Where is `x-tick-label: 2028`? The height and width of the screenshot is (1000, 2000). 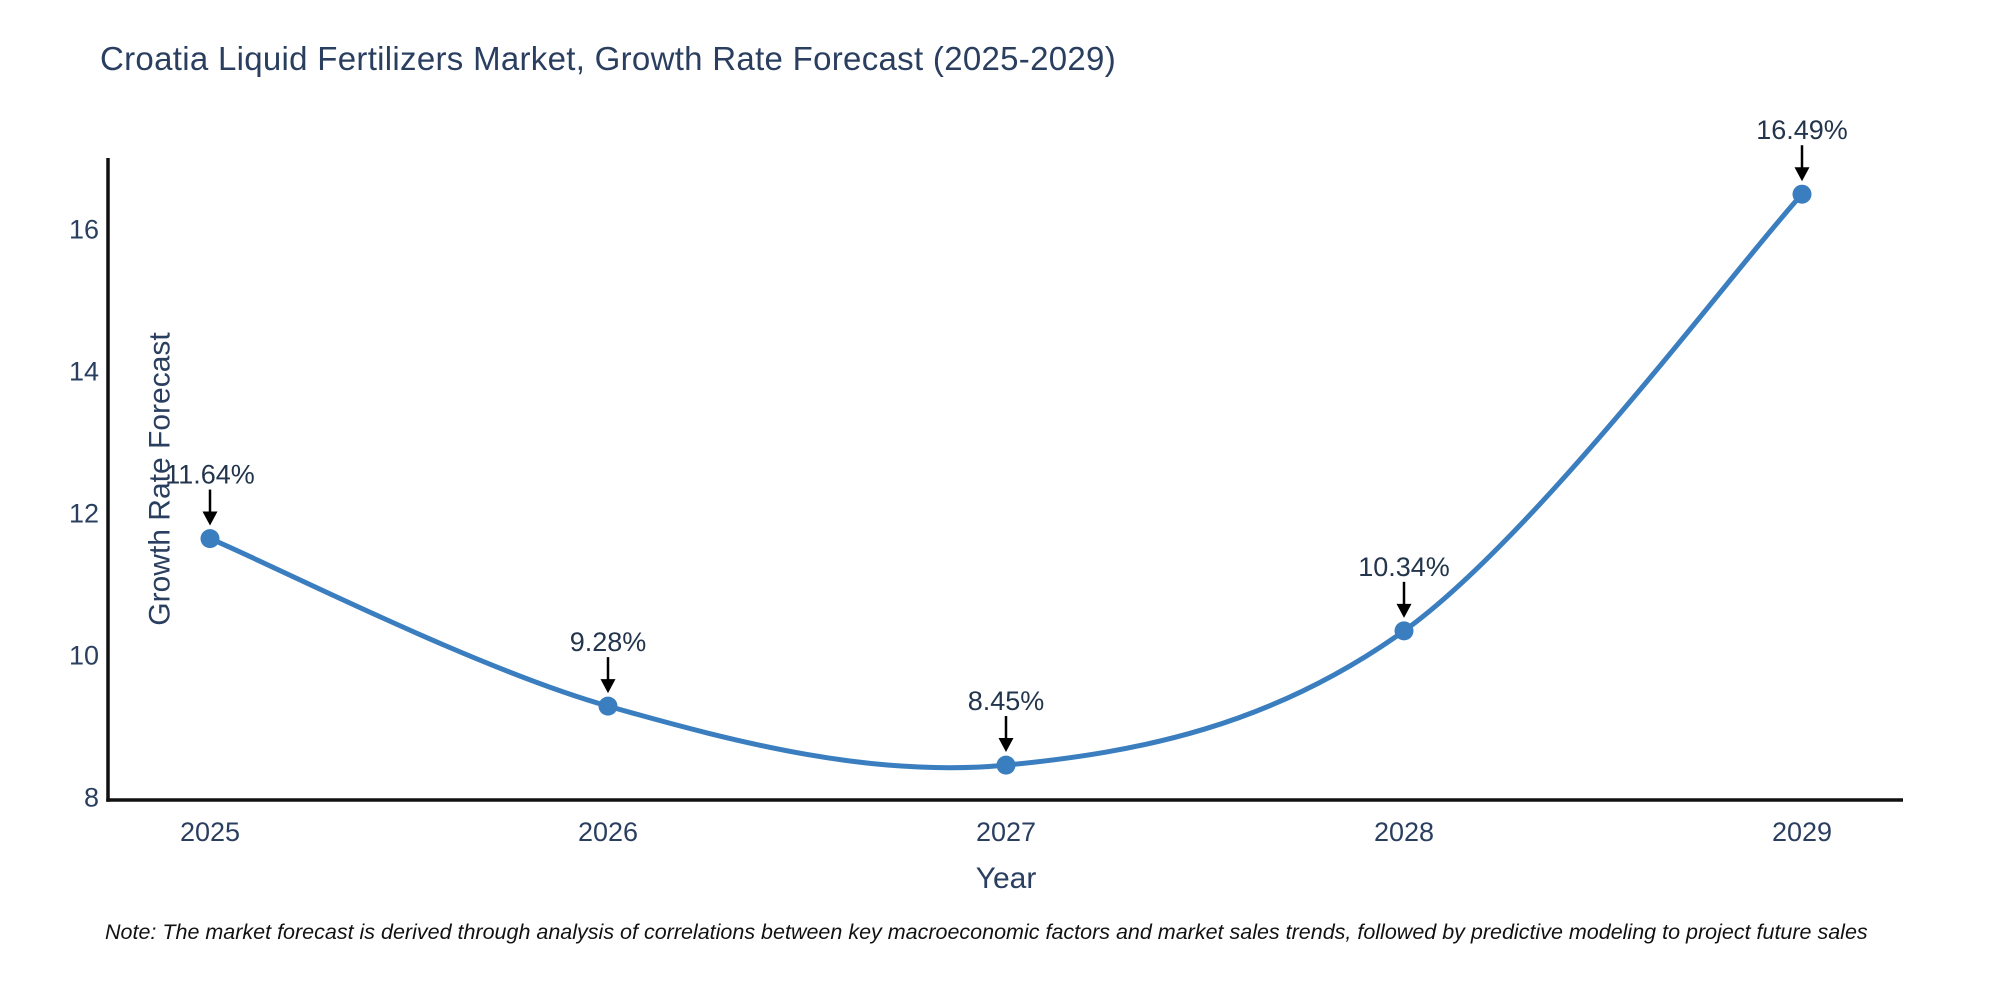 x-tick-label: 2028 is located at coordinates (1404, 832).